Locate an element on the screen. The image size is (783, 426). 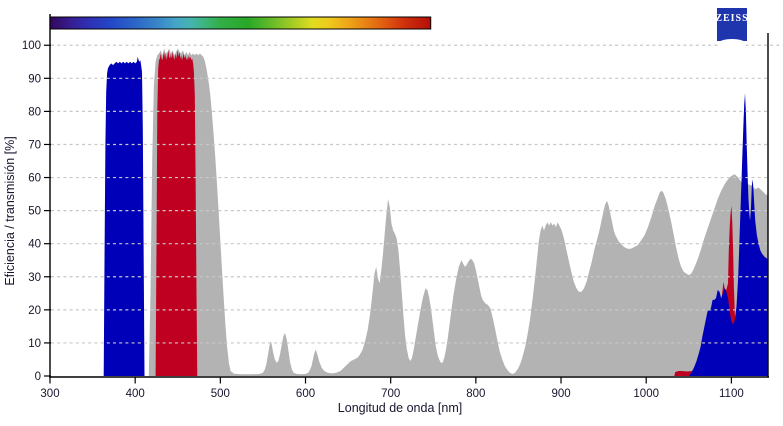
zeiss-logo: ZEISS is located at coordinates (731, 28).